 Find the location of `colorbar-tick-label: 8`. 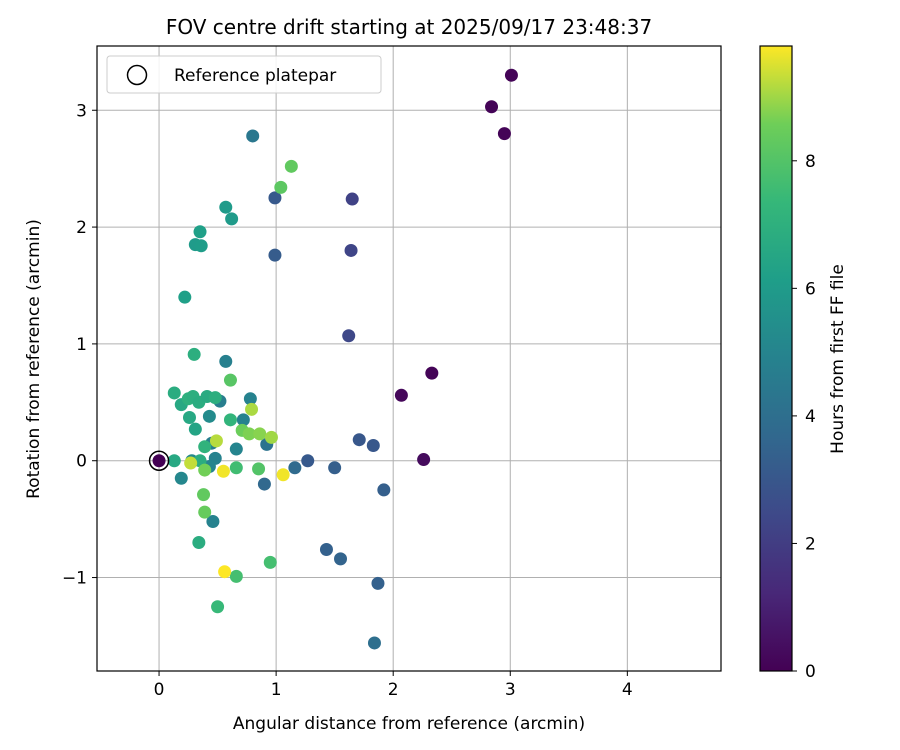

colorbar-tick-label: 8 is located at coordinates (810, 162).